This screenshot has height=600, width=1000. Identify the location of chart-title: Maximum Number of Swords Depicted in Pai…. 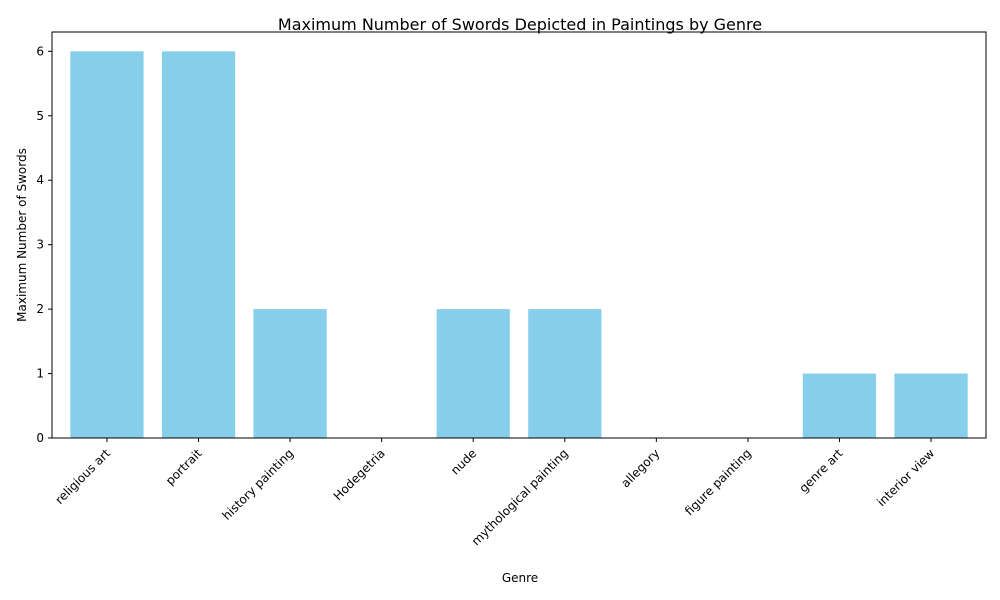
(520, 24).